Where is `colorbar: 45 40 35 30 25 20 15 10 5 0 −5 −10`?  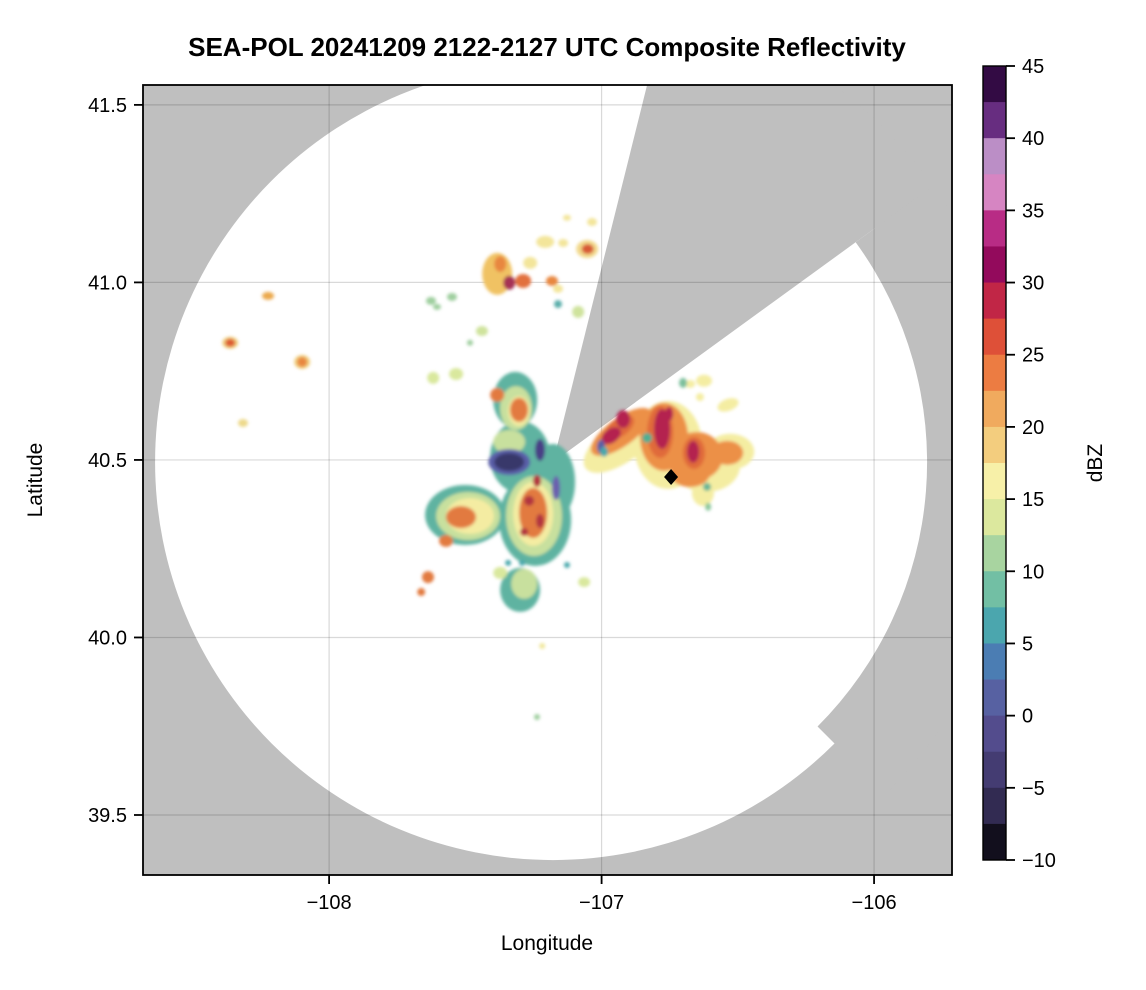
colorbar: 45 40 35 30 25 20 15 10 5 0 −5 −10 is located at coordinates (1019, 464).